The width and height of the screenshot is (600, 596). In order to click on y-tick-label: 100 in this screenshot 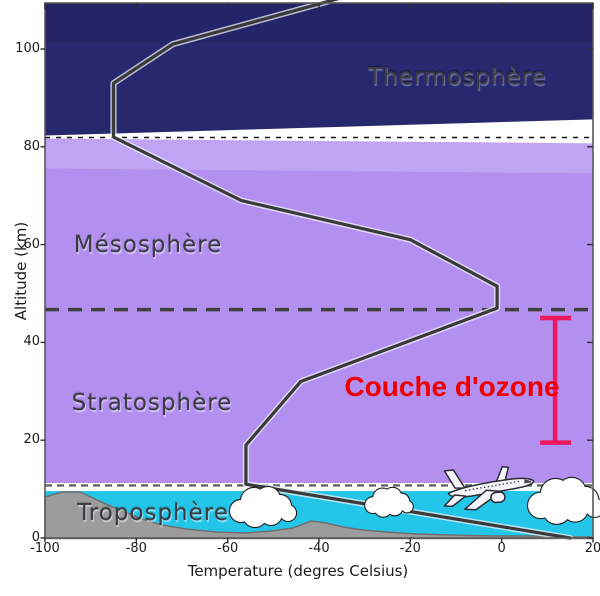, I will do `click(27, 48)`.